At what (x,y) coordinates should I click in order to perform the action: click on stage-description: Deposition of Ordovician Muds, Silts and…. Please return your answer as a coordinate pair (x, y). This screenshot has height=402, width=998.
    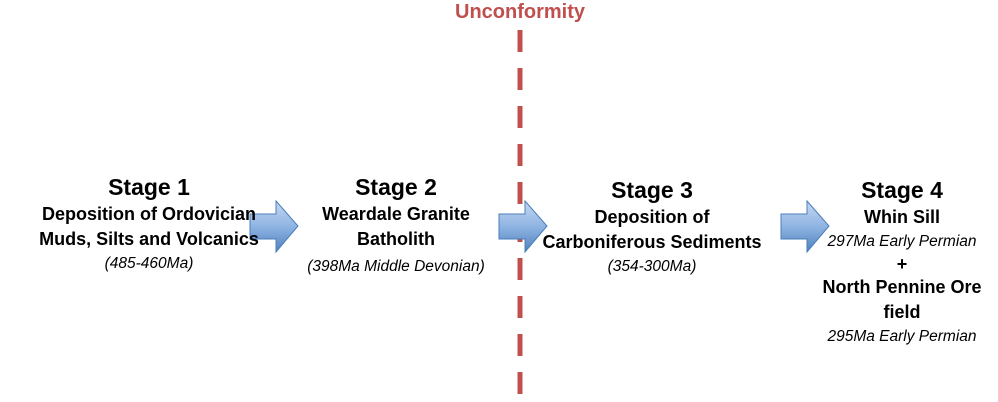
    Looking at the image, I should click on (149, 226).